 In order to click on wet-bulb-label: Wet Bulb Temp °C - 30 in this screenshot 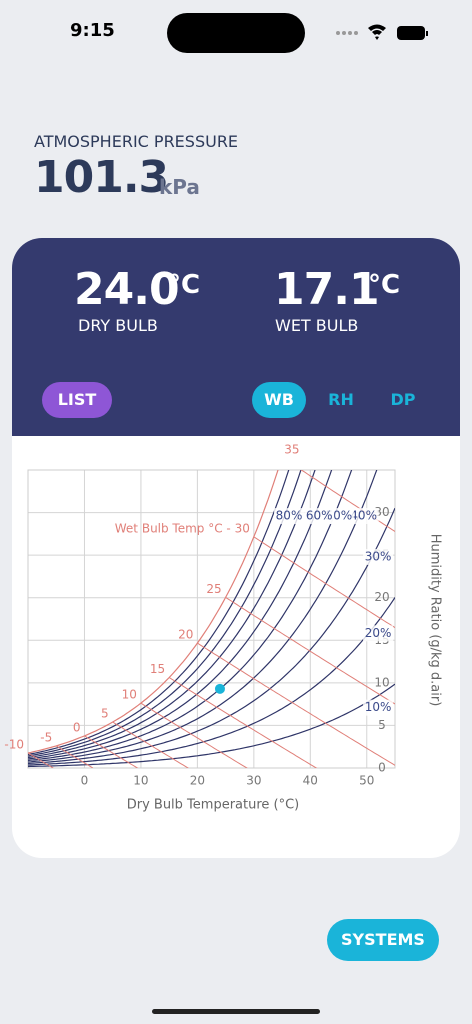, I will do `click(182, 528)`.